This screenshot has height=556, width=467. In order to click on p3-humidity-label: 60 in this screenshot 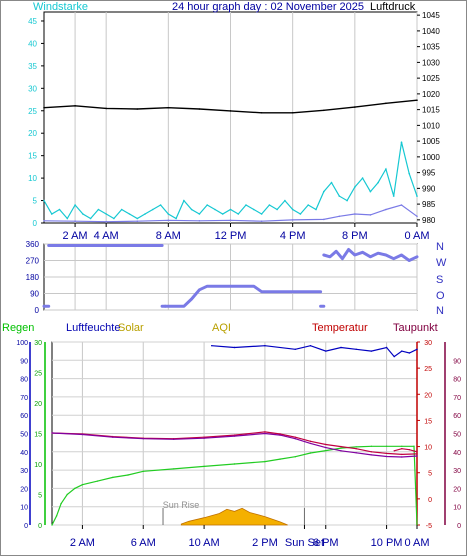, I will do `click(24, 416)`.